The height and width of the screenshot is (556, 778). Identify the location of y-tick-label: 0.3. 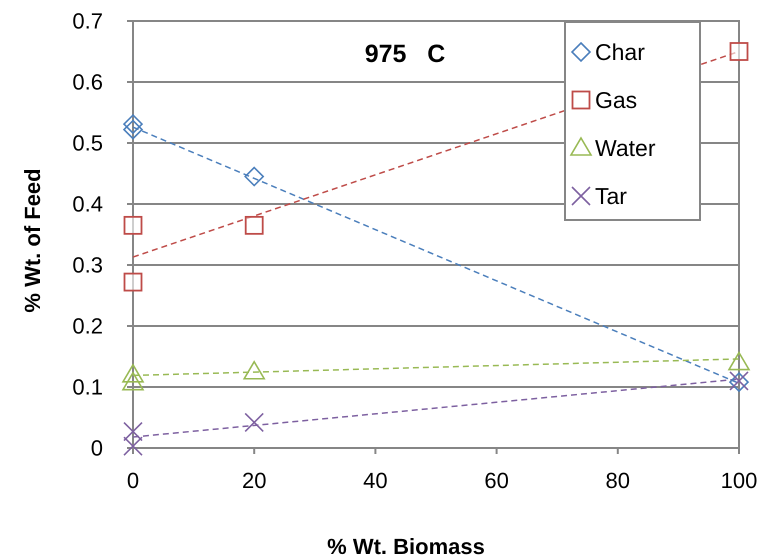
(87, 265).